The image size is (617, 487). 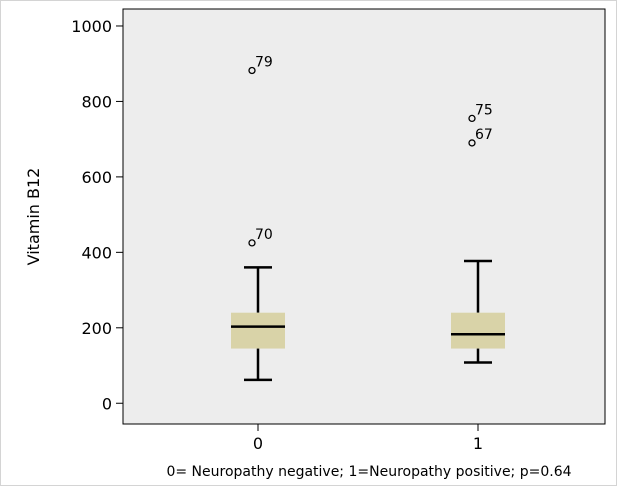 What do you see at coordinates (264, 62) in the screenshot?
I see `outlier-label: 79` at bounding box center [264, 62].